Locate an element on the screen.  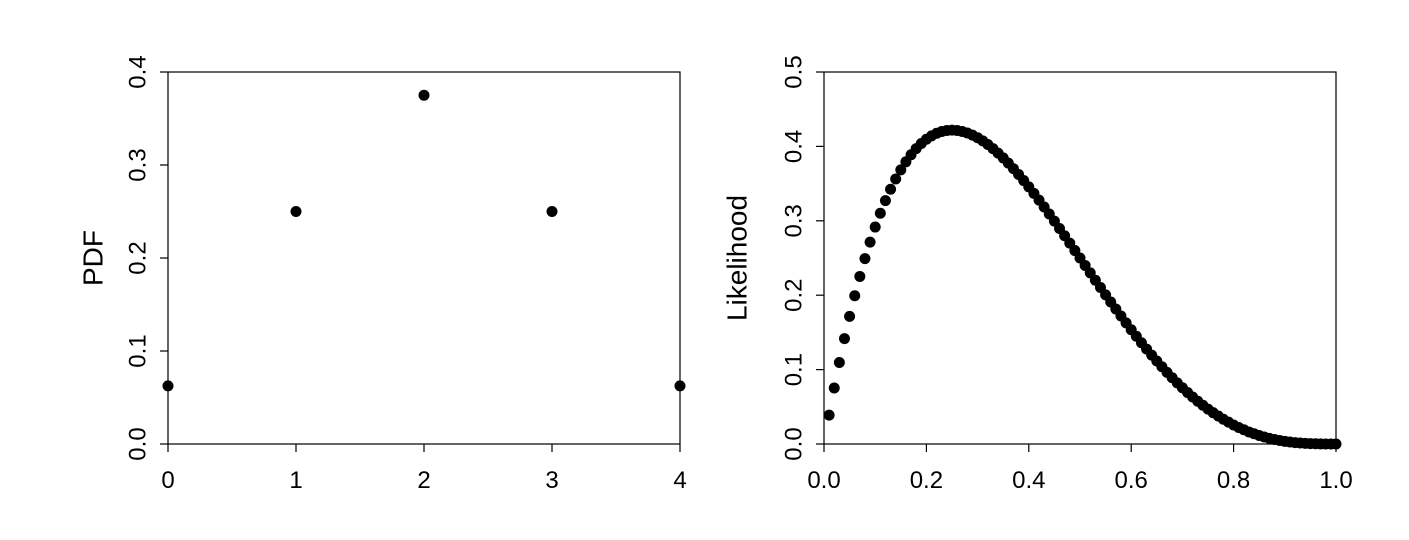
pdf-x-tick-label: 2 is located at coordinates (423, 480).